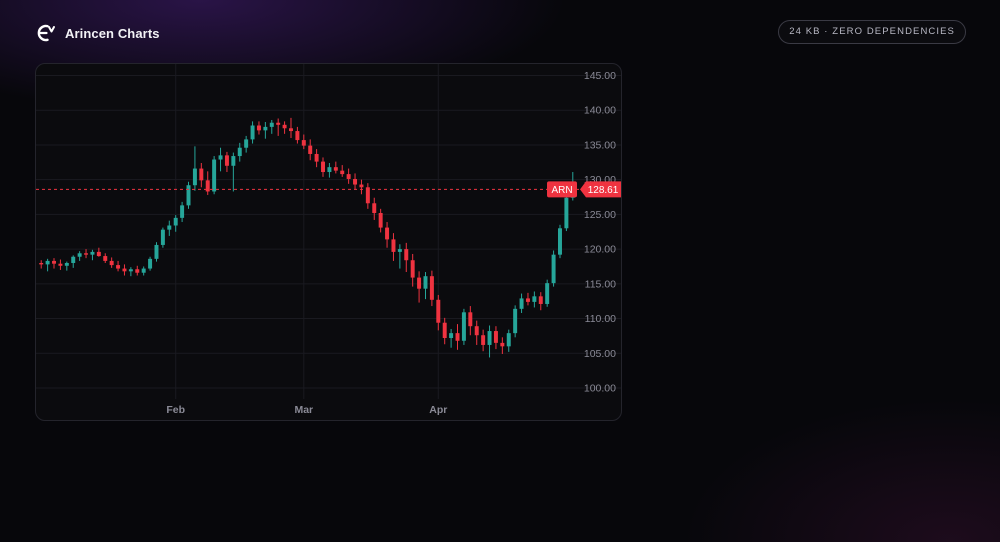  I want to click on x-tick-label: Apr, so click(438, 410).